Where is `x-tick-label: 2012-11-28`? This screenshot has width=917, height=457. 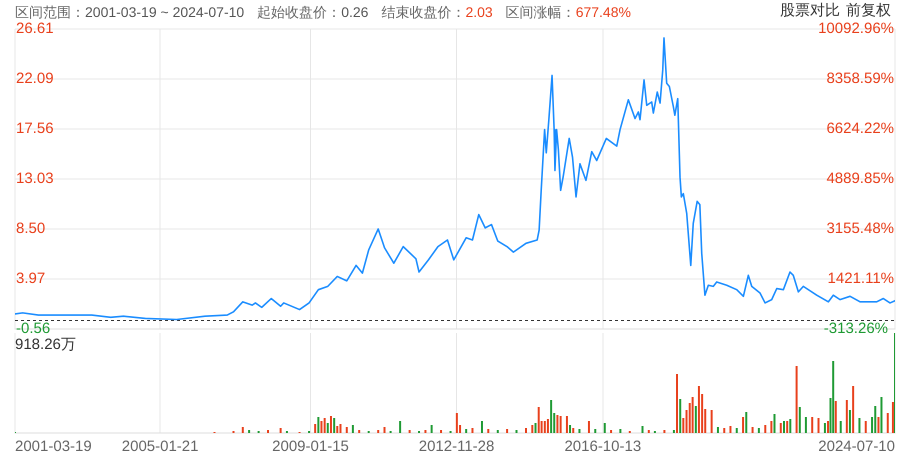 x-tick-label: 2012-11-28 is located at coordinates (456, 447).